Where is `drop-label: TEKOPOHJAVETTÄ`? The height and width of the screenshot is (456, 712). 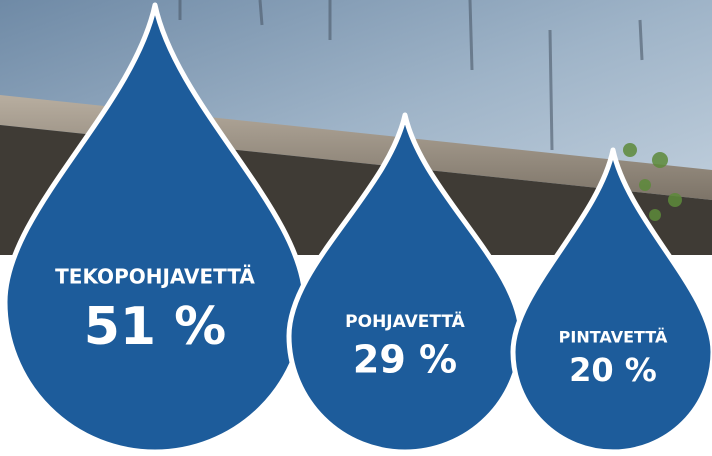 drop-label: TEKOPOHJAVETTÄ is located at coordinates (155, 277).